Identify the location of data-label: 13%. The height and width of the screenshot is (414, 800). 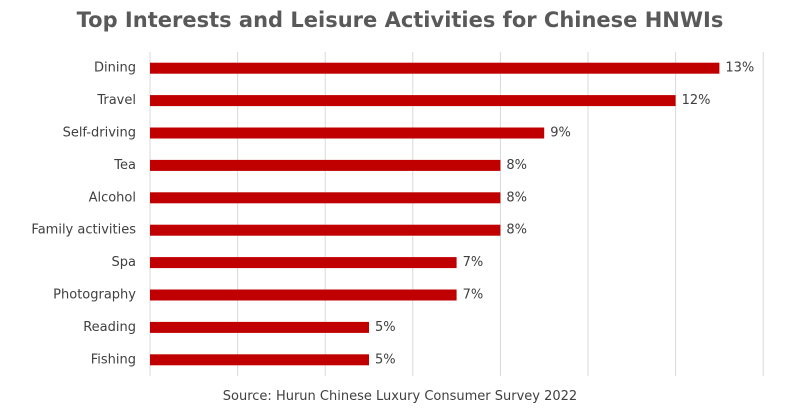
(739, 68).